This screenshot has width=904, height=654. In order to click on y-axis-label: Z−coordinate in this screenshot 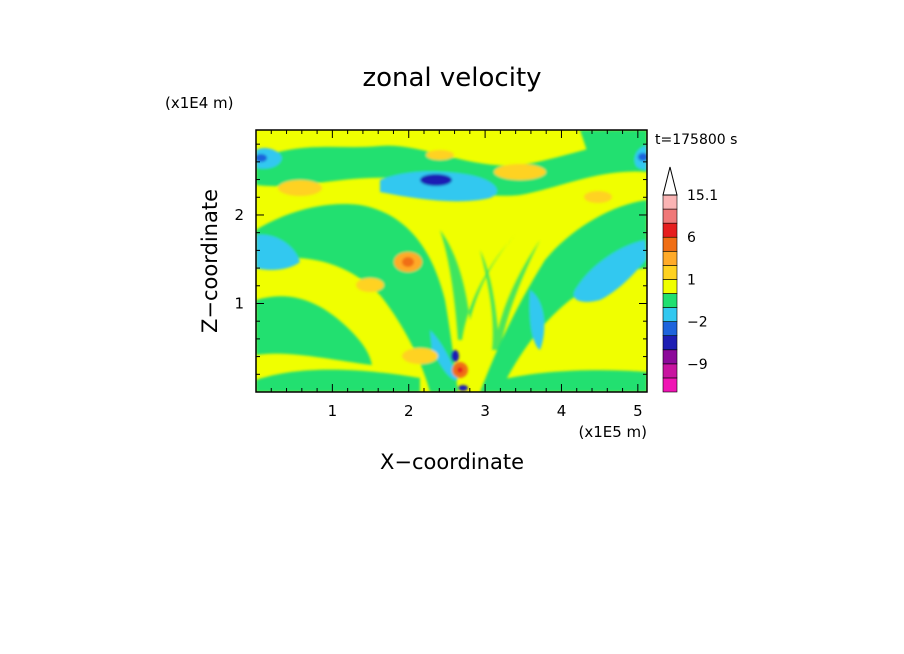, I will do `click(210, 261)`.